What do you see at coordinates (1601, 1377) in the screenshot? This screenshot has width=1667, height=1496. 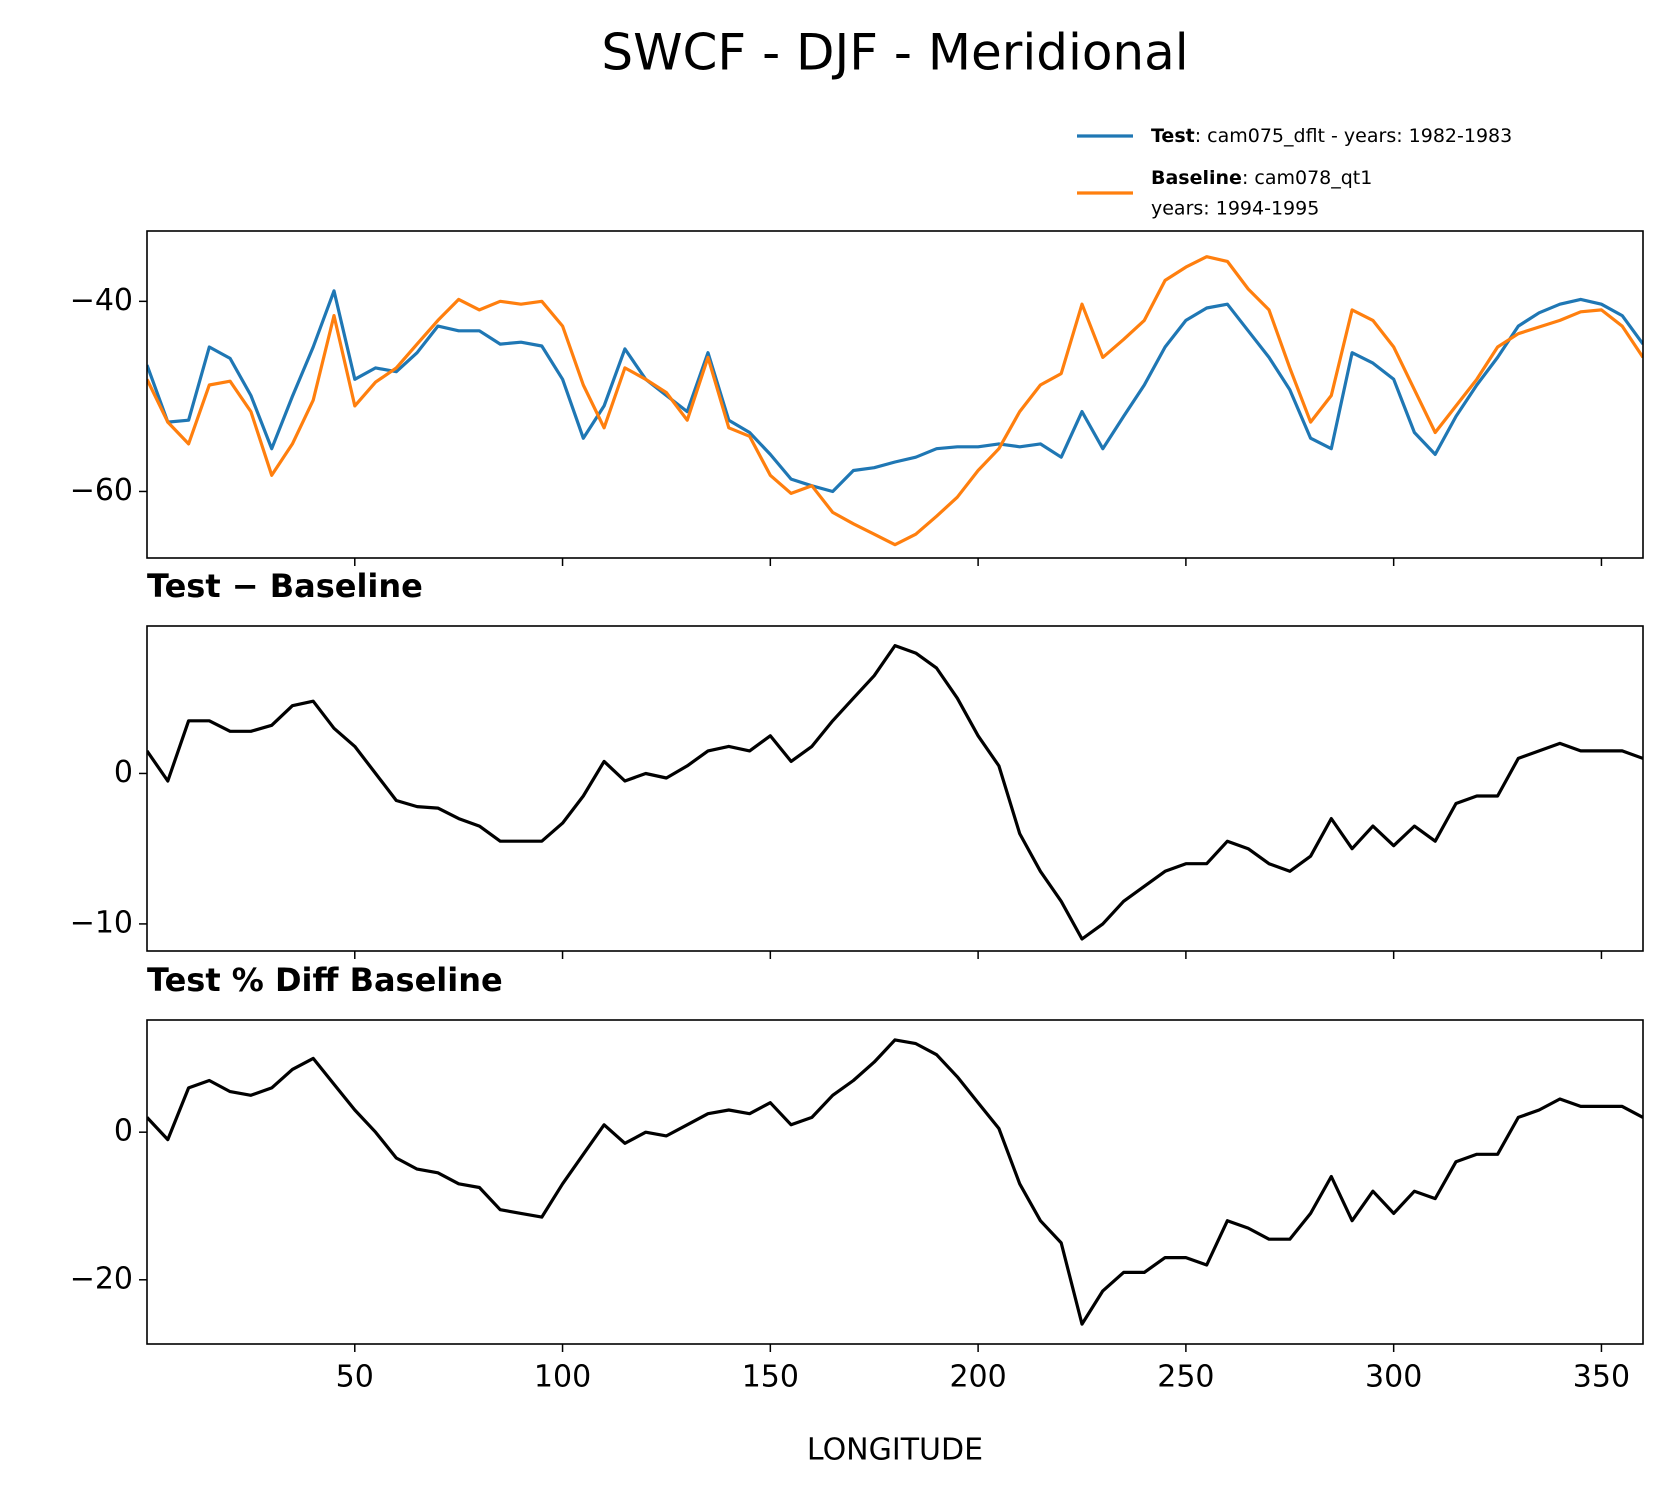 I see `x-tick-label: 350` at bounding box center [1601, 1377].